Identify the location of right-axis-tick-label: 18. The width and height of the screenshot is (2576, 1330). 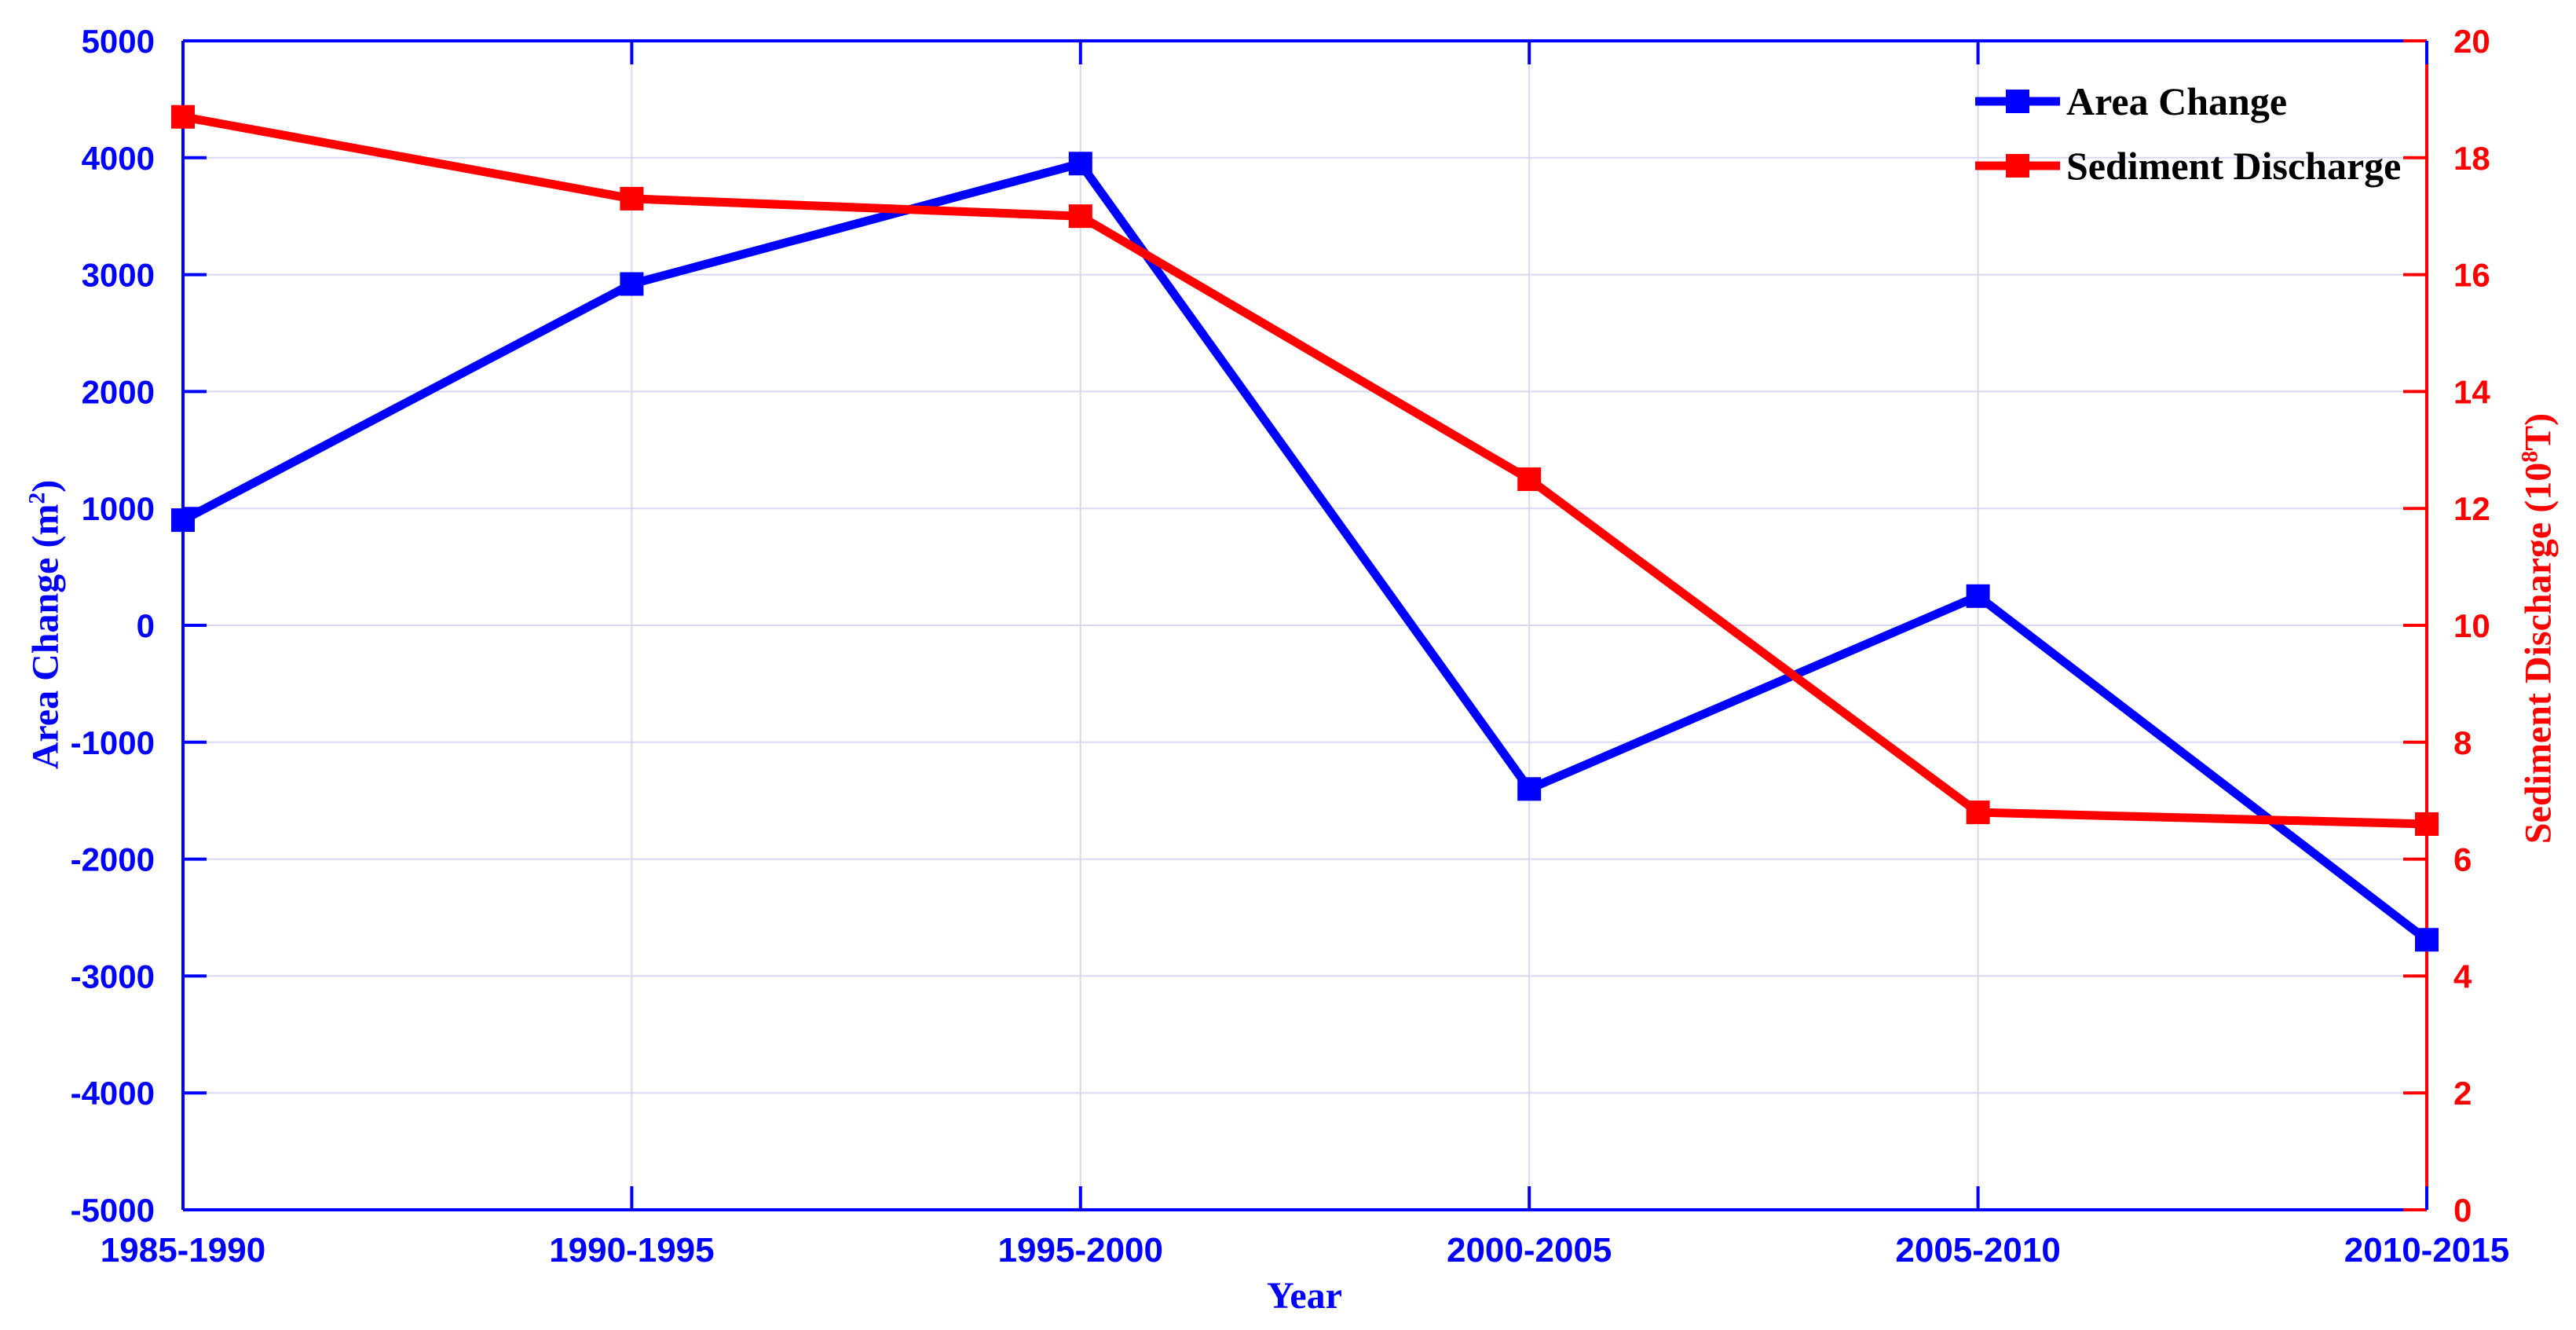
(2471, 158).